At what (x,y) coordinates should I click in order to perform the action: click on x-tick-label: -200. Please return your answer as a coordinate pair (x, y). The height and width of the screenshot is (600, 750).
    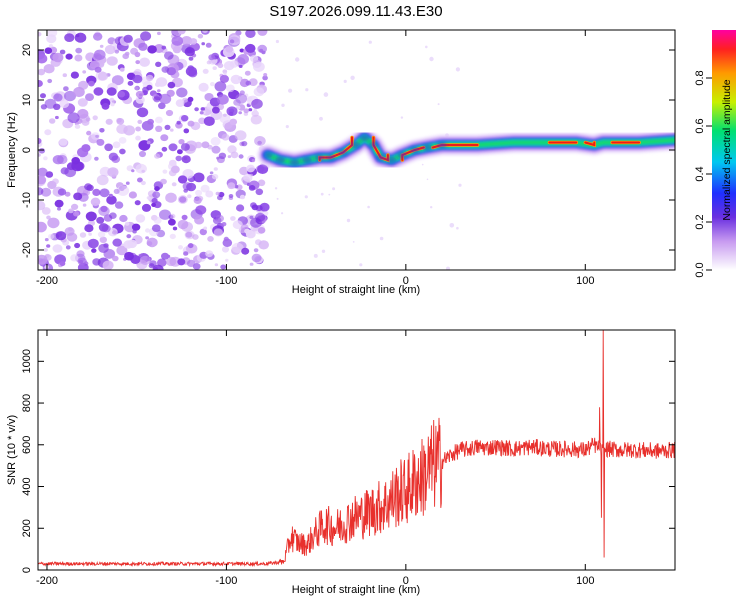
    Looking at the image, I should click on (47, 281).